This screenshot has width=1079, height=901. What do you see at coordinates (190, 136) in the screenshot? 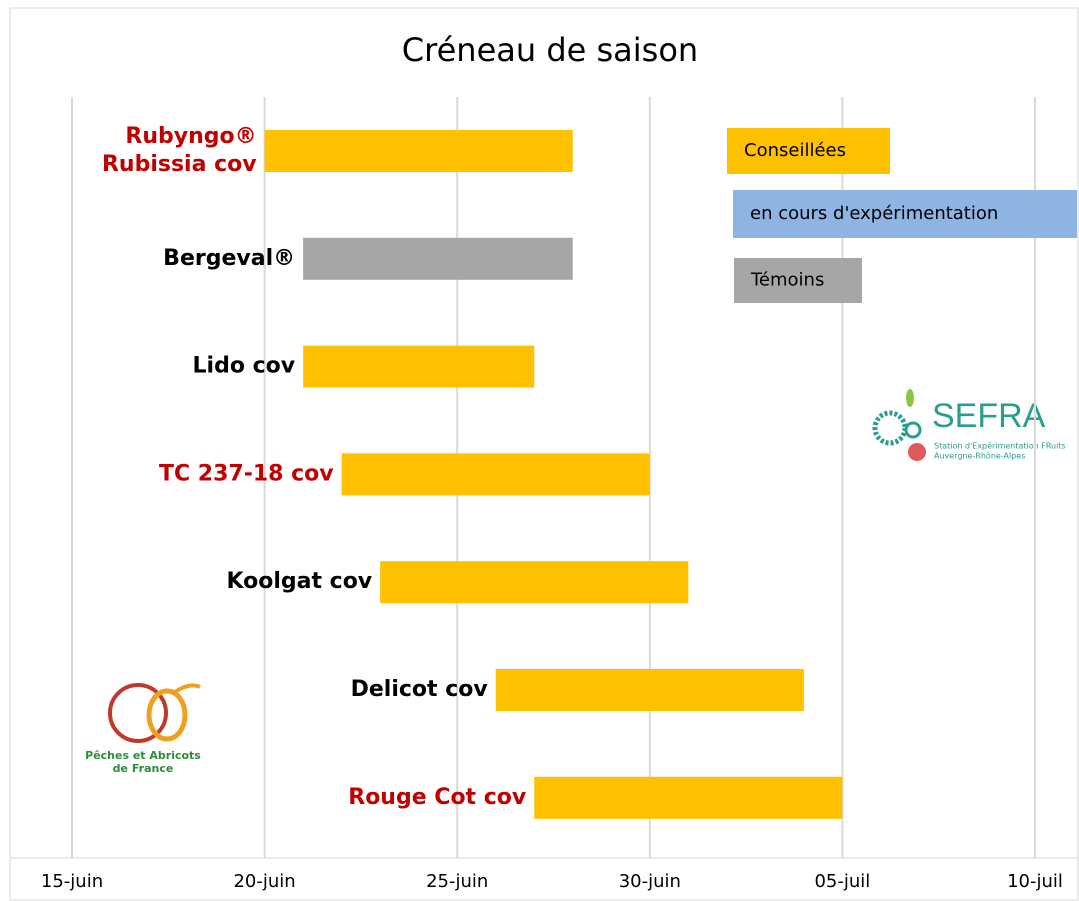
I see `category-label: Rubyngo®` at bounding box center [190, 136].